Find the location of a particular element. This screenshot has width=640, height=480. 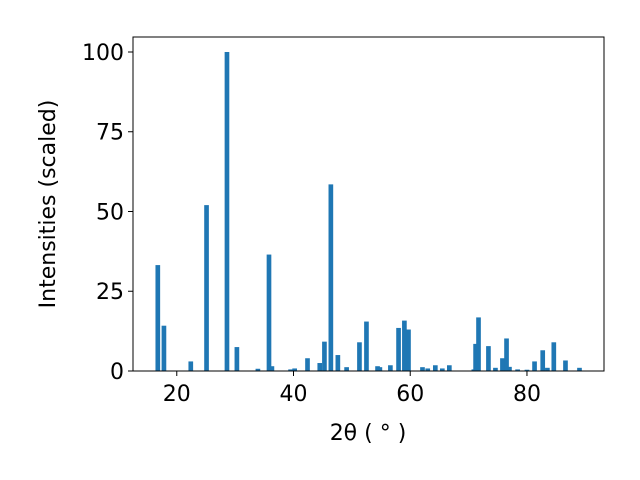

y-tick-label: 25 is located at coordinates (110, 292).